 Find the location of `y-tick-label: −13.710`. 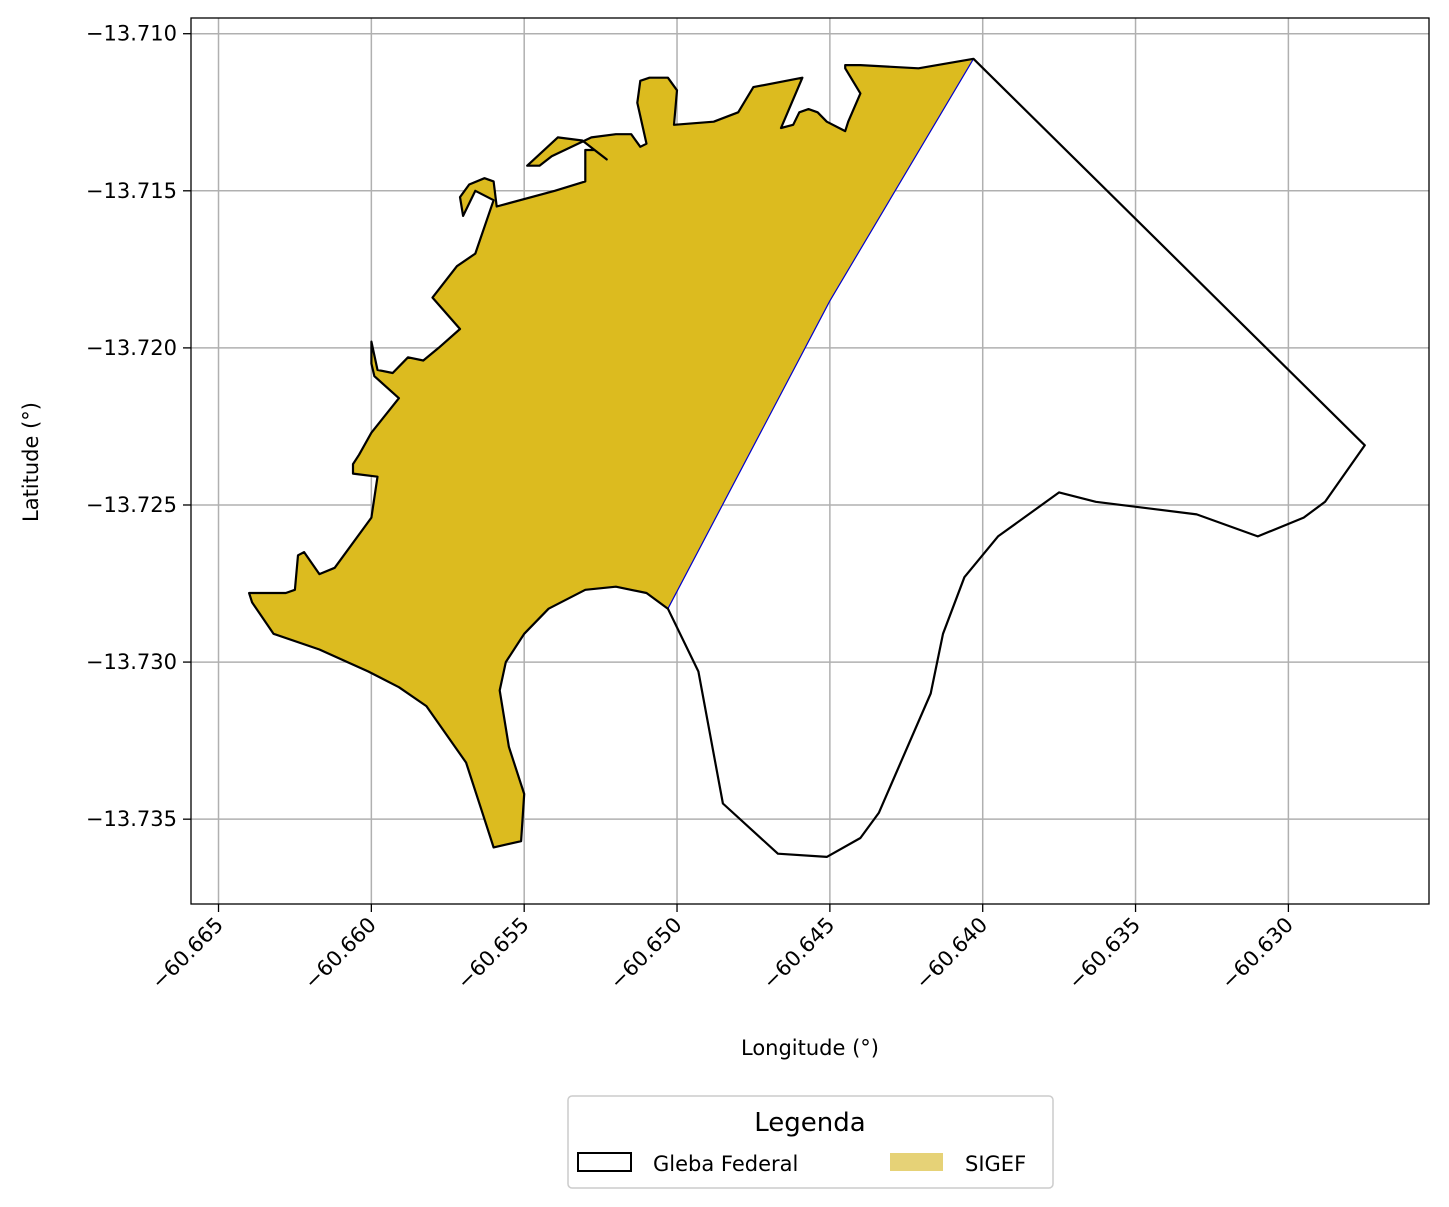

y-tick-label: −13.710 is located at coordinates (131, 34).